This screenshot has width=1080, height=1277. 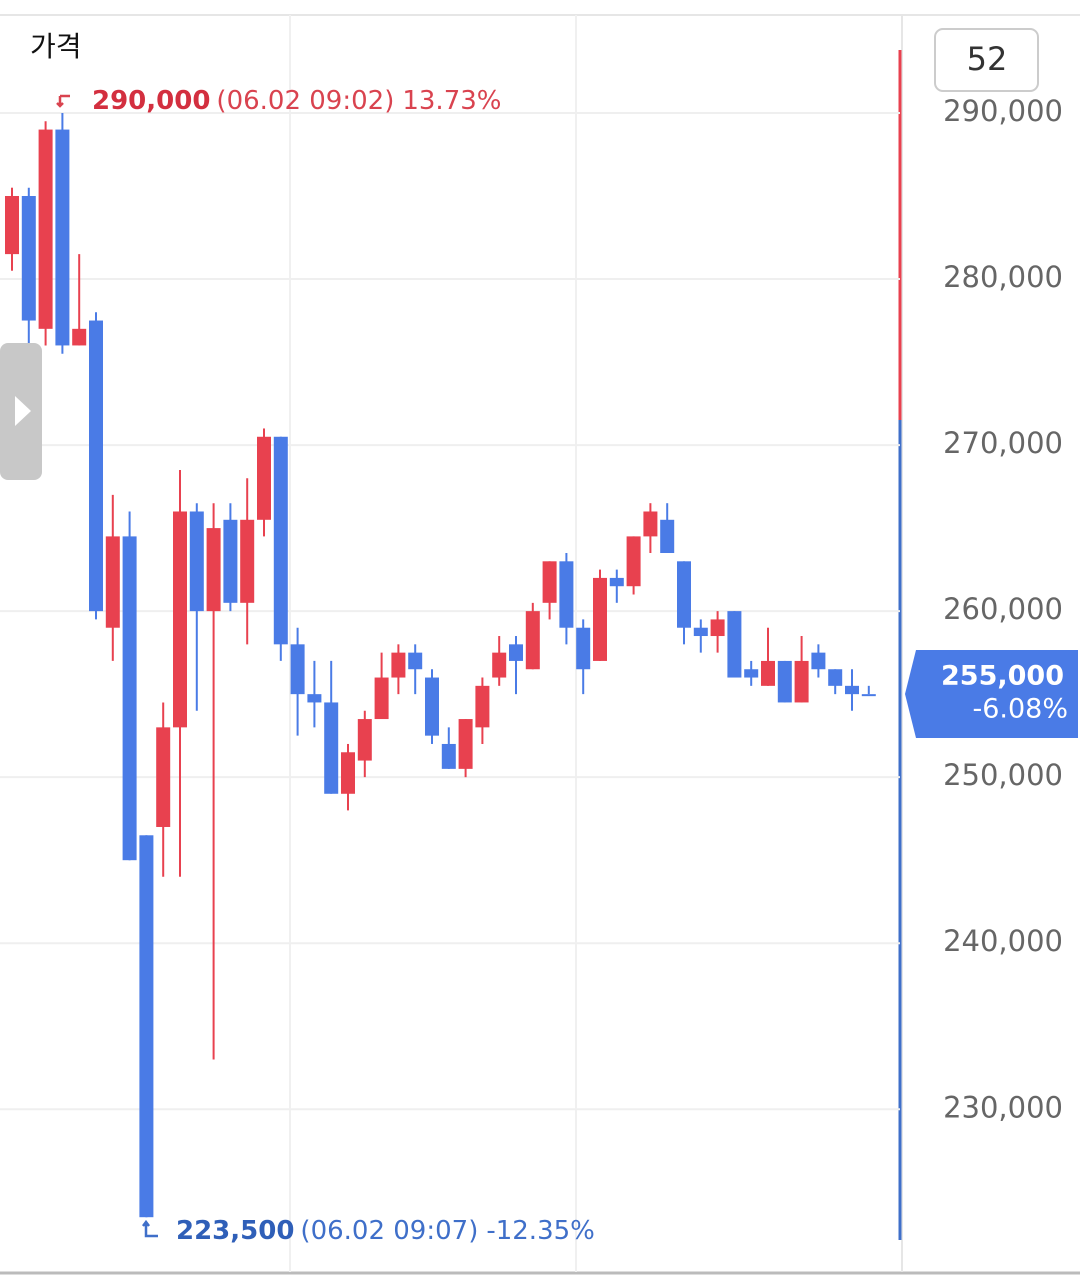 I want to click on high-time: (06.02 09:02), so click(x=305, y=101).